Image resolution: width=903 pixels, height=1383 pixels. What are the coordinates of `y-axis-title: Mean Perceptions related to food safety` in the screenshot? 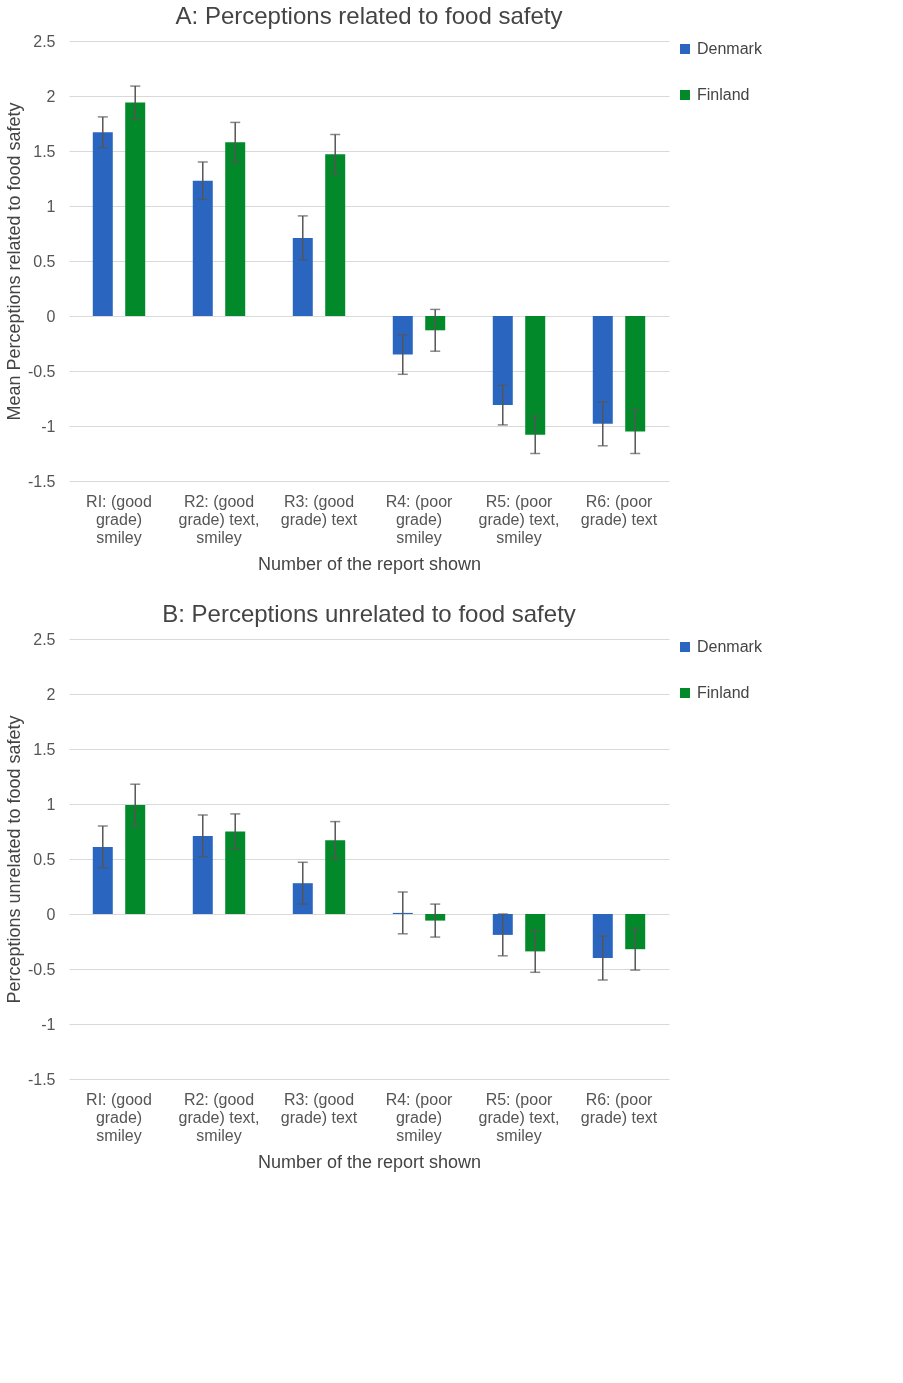 It's located at (13, 261).